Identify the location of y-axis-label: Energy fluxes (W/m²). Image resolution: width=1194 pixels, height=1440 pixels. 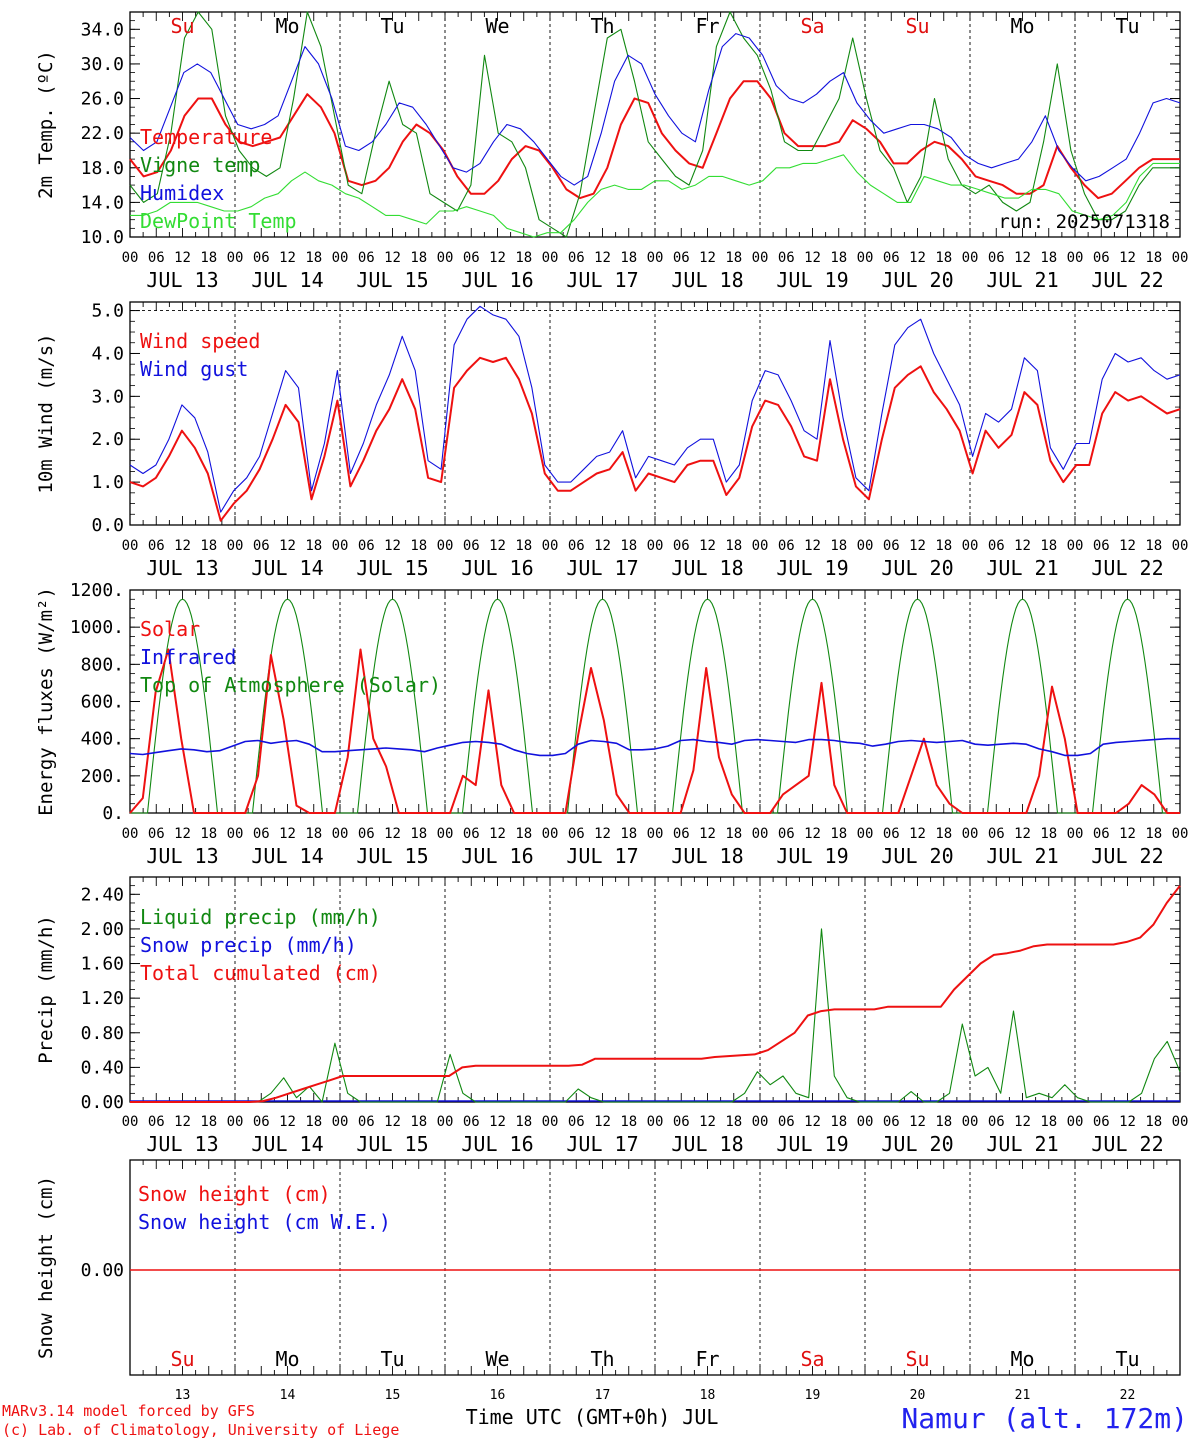
(46, 701).